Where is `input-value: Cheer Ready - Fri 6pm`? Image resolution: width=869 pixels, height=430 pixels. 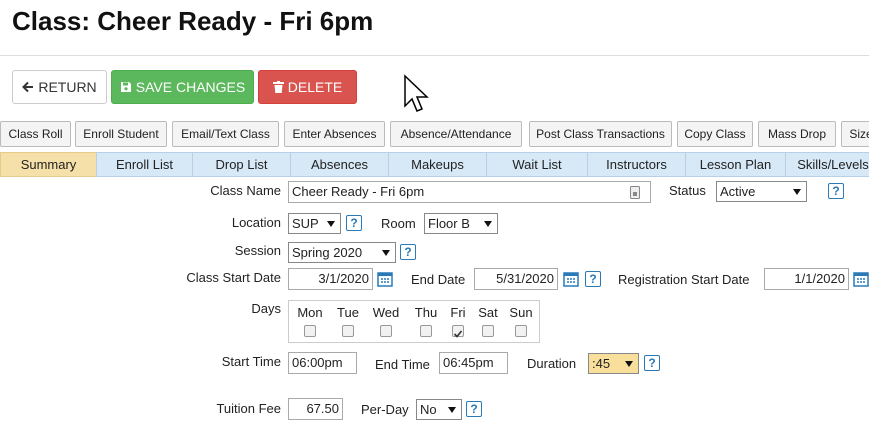 input-value: Cheer Ready - Fri 6pm is located at coordinates (358, 191).